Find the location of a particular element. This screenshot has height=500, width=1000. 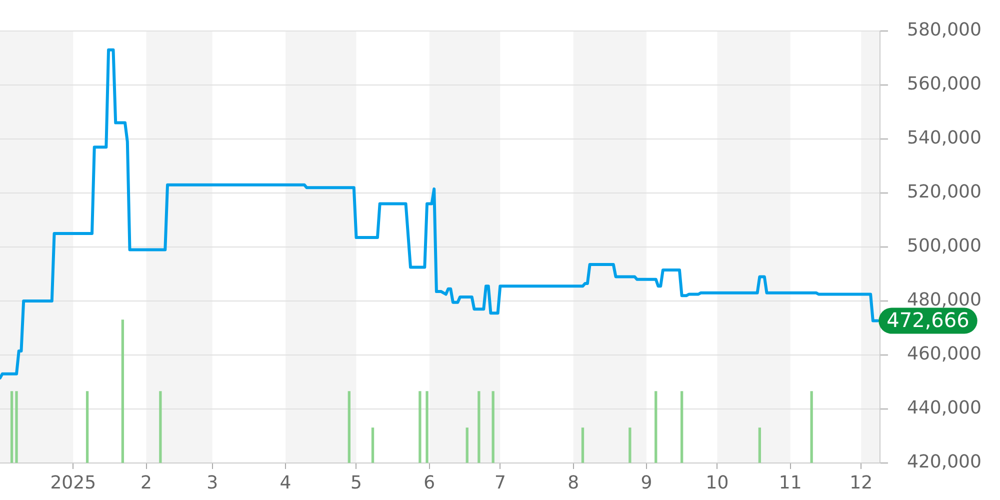

x-tick-label: 9 is located at coordinates (646, 483).